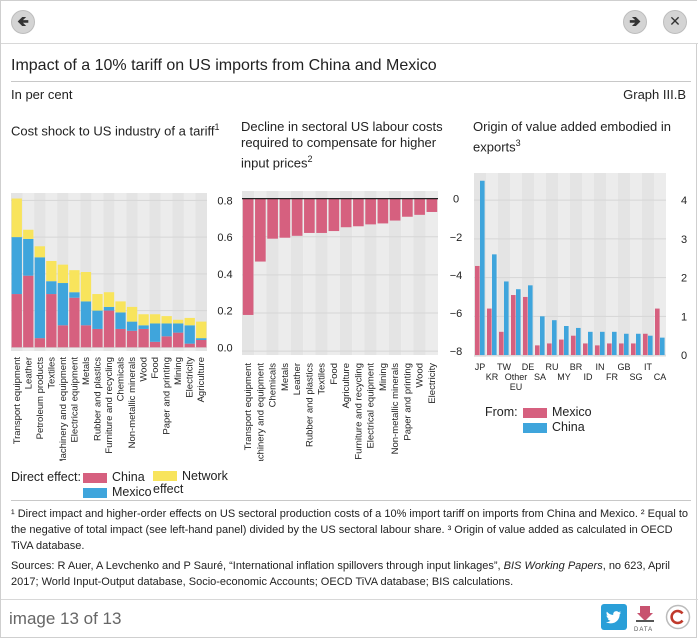  I want to click on bar-mexico-sa, so click(537, 350).